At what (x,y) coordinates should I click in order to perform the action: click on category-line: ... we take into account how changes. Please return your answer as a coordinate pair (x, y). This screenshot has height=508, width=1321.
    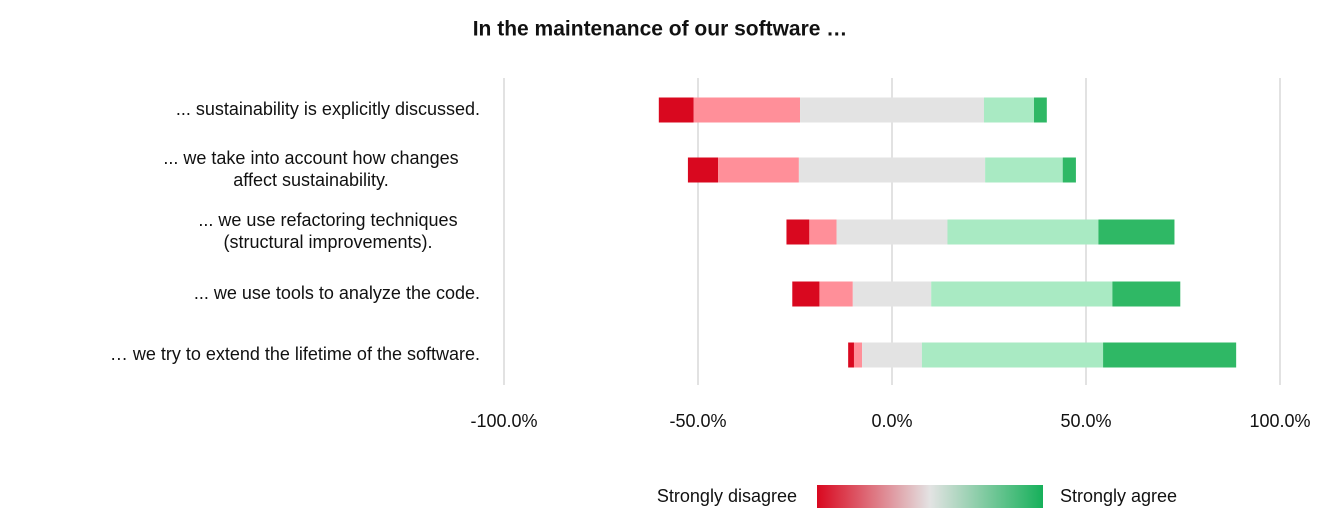
    Looking at the image, I should click on (310, 158).